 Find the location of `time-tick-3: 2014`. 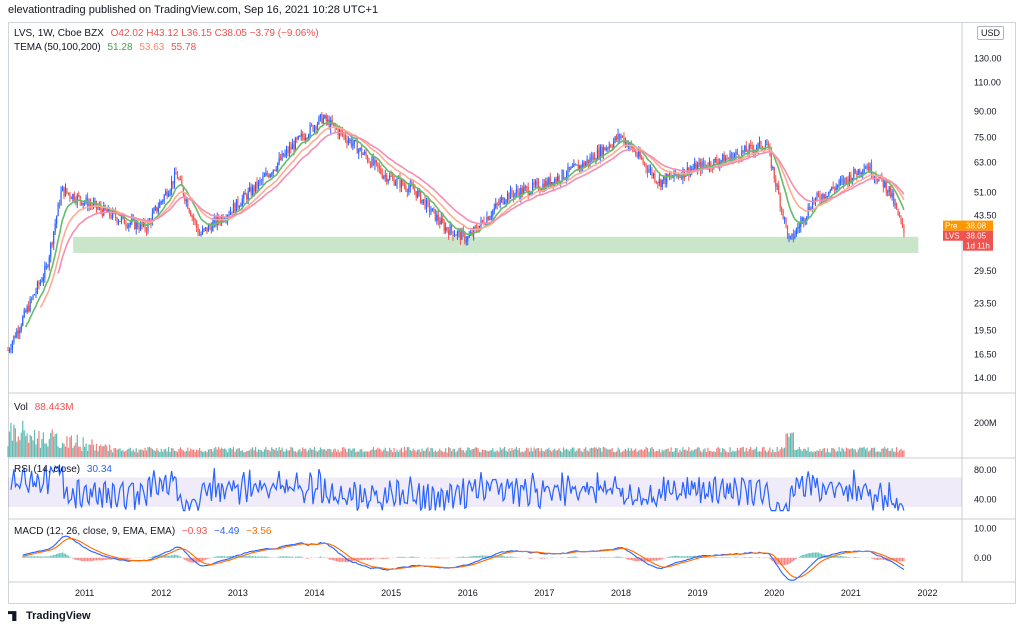

time-tick-3: 2014 is located at coordinates (314, 593).